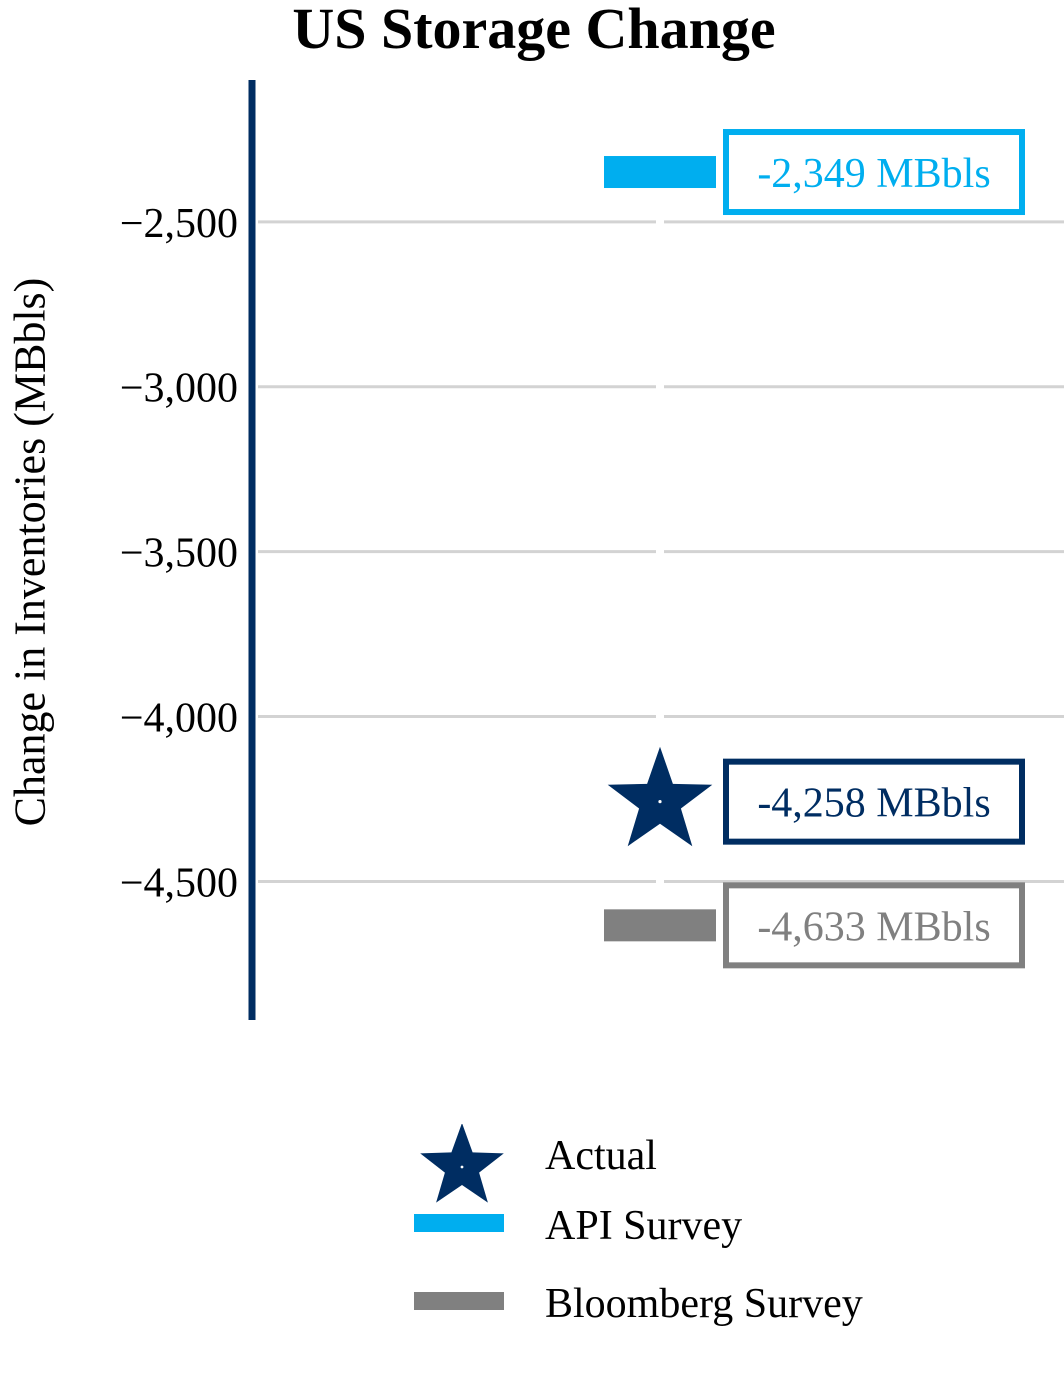  Describe the element at coordinates (179, 224) in the screenshot. I see `y-tick-label: −2,500` at that location.